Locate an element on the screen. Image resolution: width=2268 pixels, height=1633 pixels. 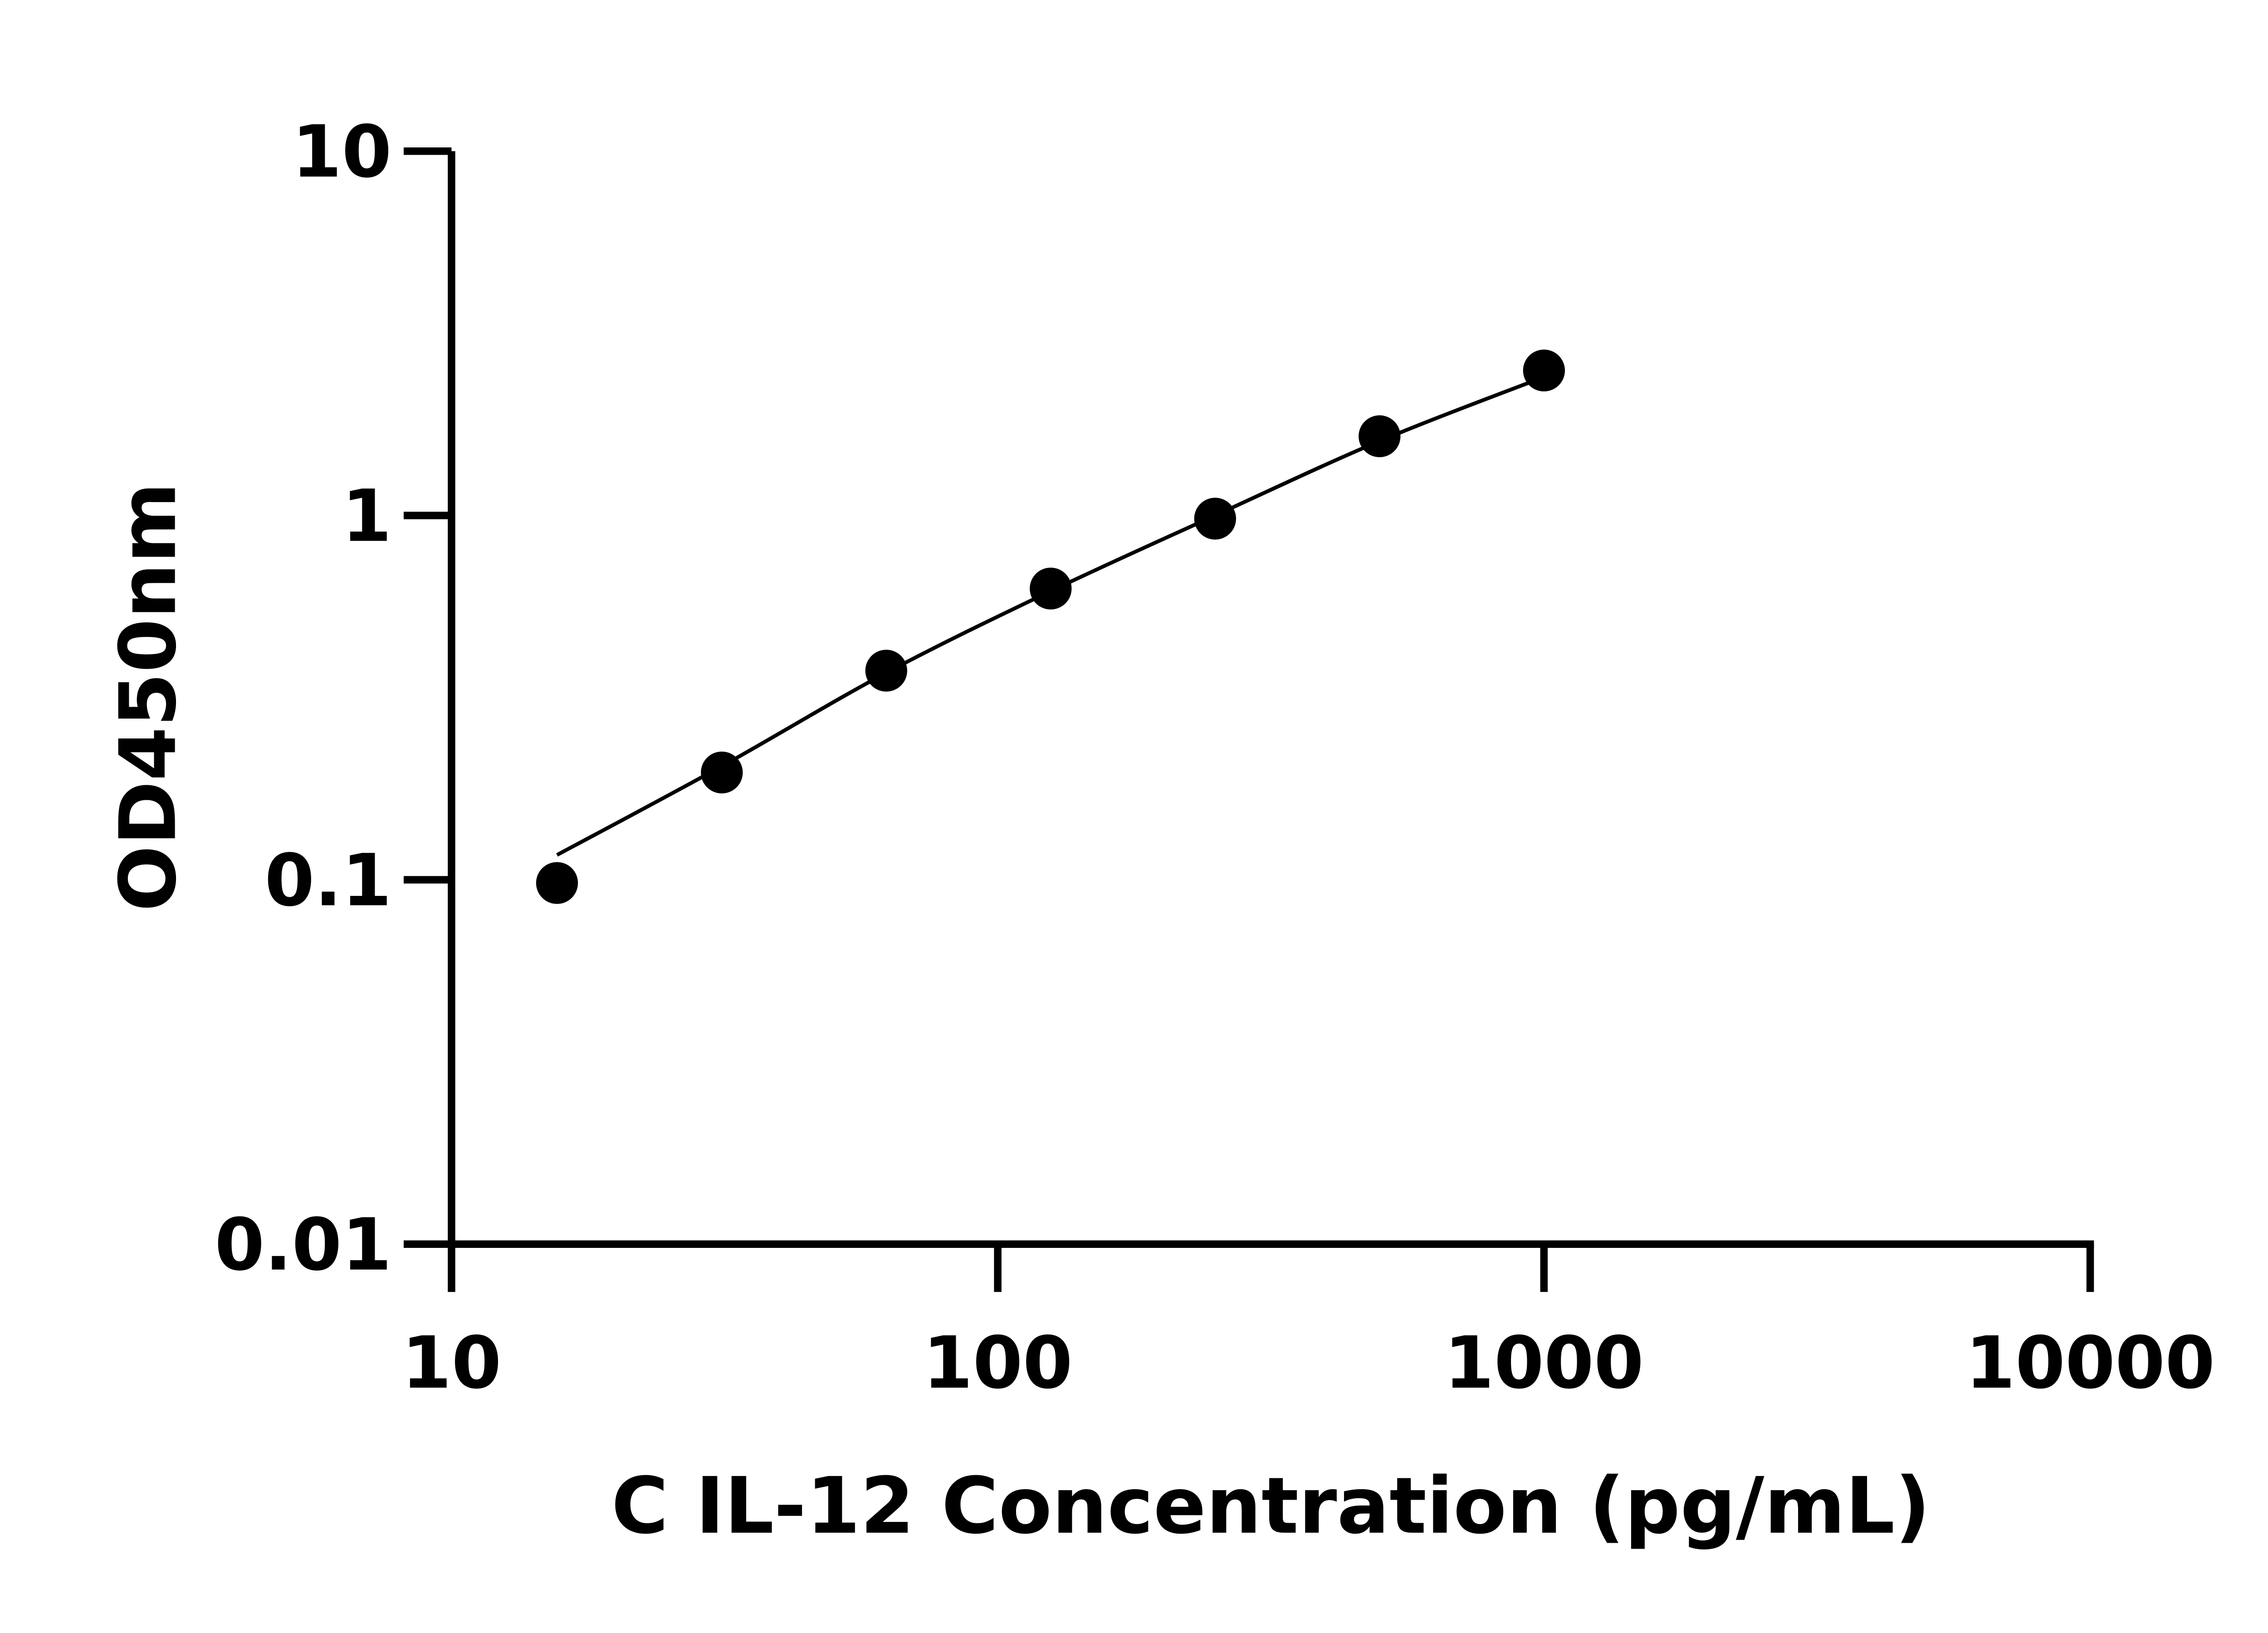
x-tick-label: 10 is located at coordinates (451, 1363).